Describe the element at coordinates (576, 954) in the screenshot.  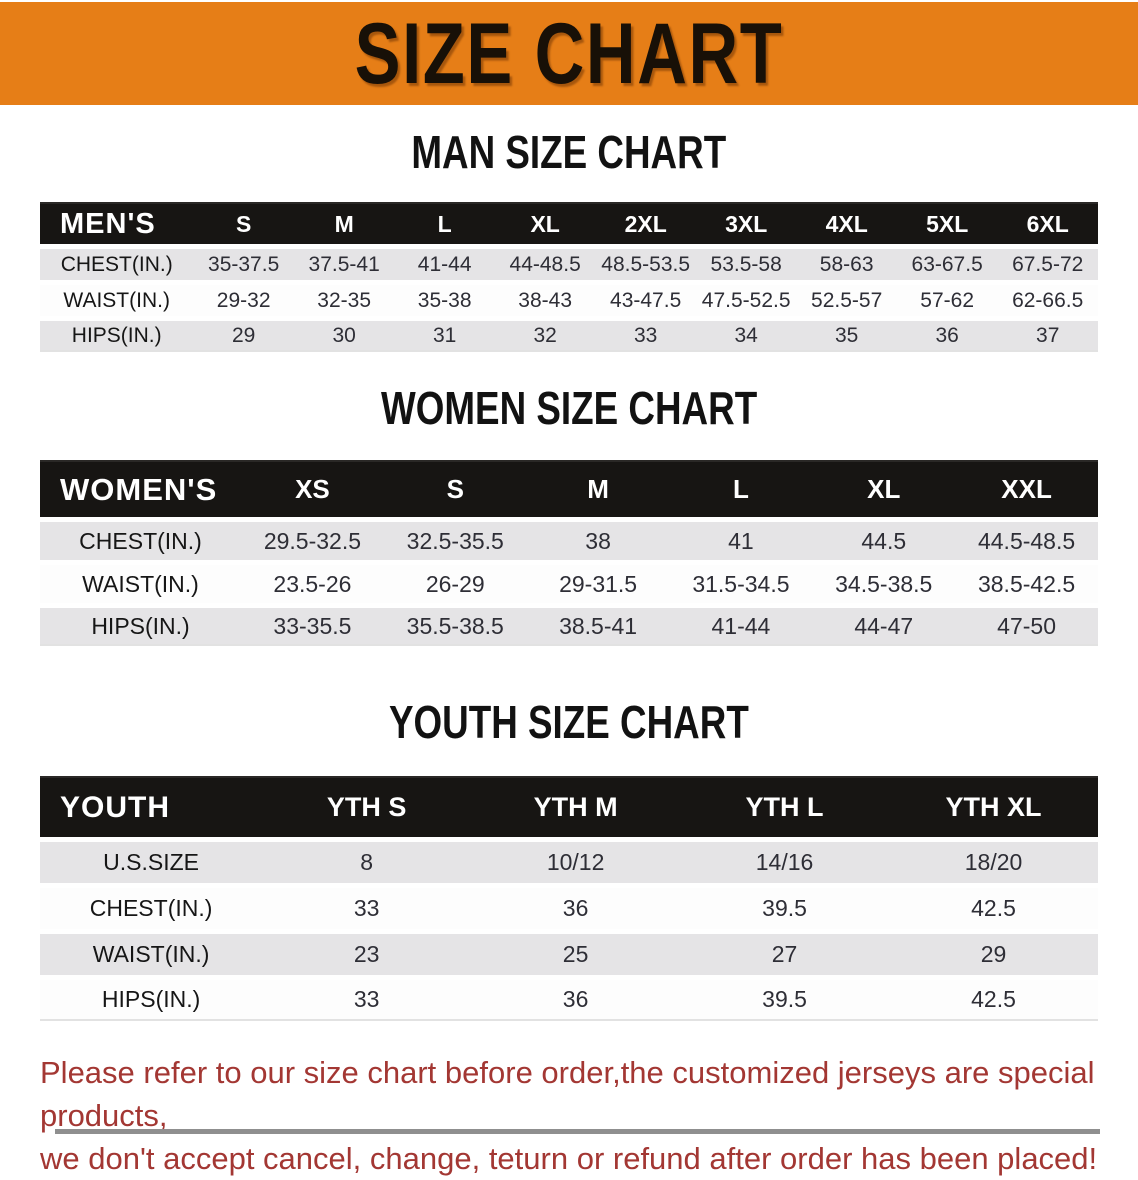
I see `size-value-cell: 25` at that location.